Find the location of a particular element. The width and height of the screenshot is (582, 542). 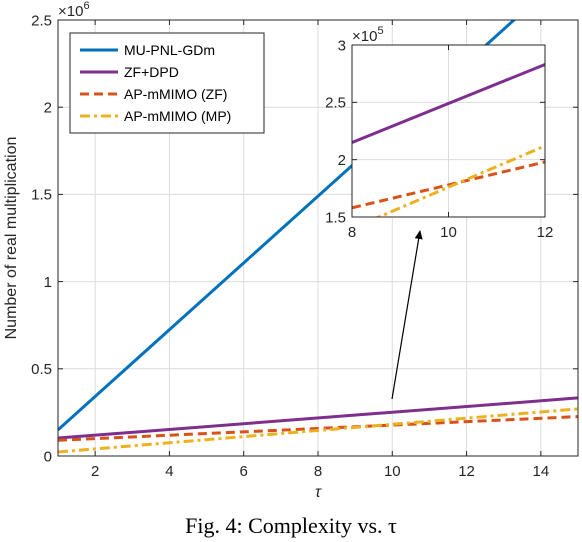

inset-tick-marks is located at coordinates (448, 131).